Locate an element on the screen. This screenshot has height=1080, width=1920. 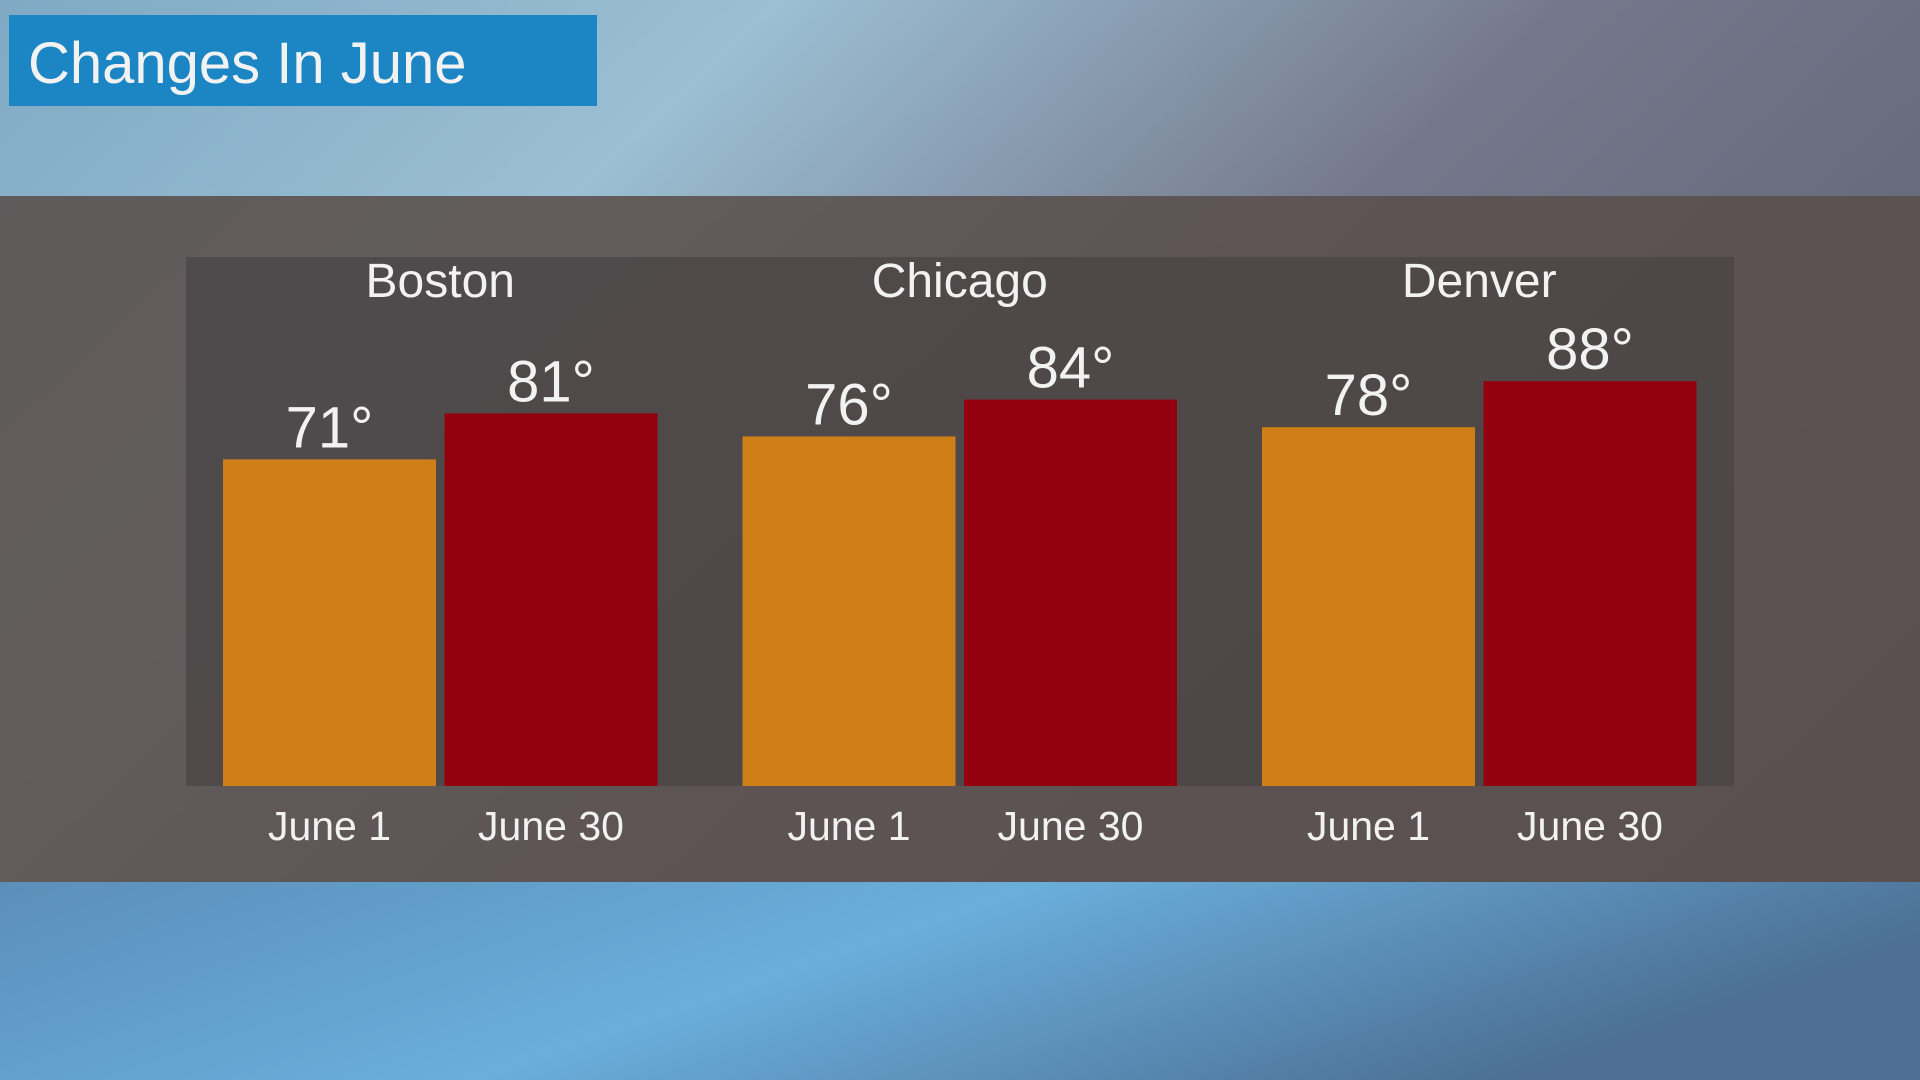
value-label: 71° is located at coordinates (330, 427).